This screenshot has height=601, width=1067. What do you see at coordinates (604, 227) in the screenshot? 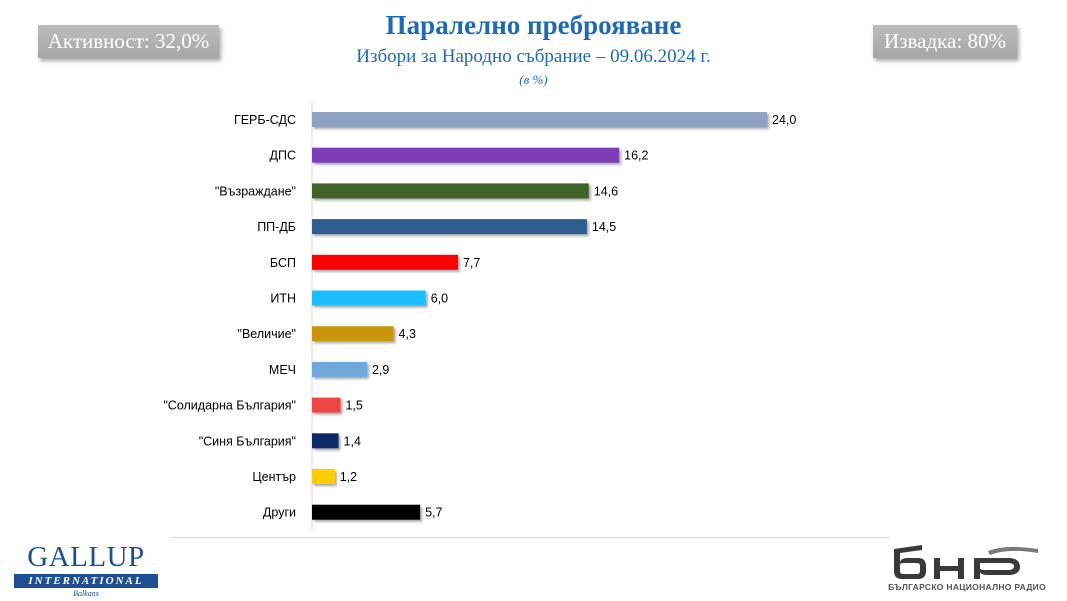
I see `value-label: 14,5` at bounding box center [604, 227].